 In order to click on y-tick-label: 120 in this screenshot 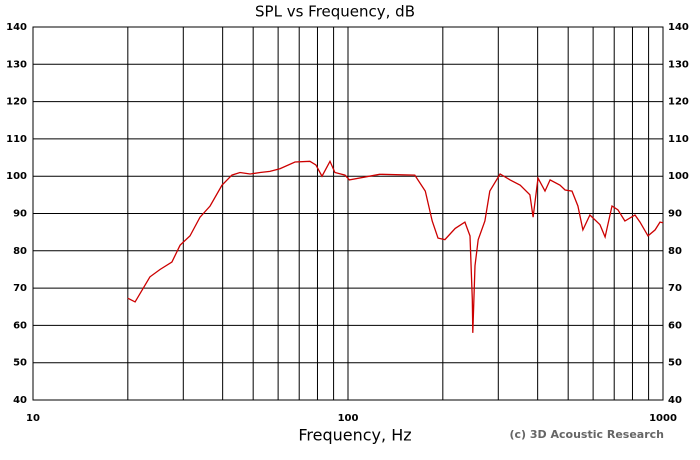, I will do `click(16, 102)`.